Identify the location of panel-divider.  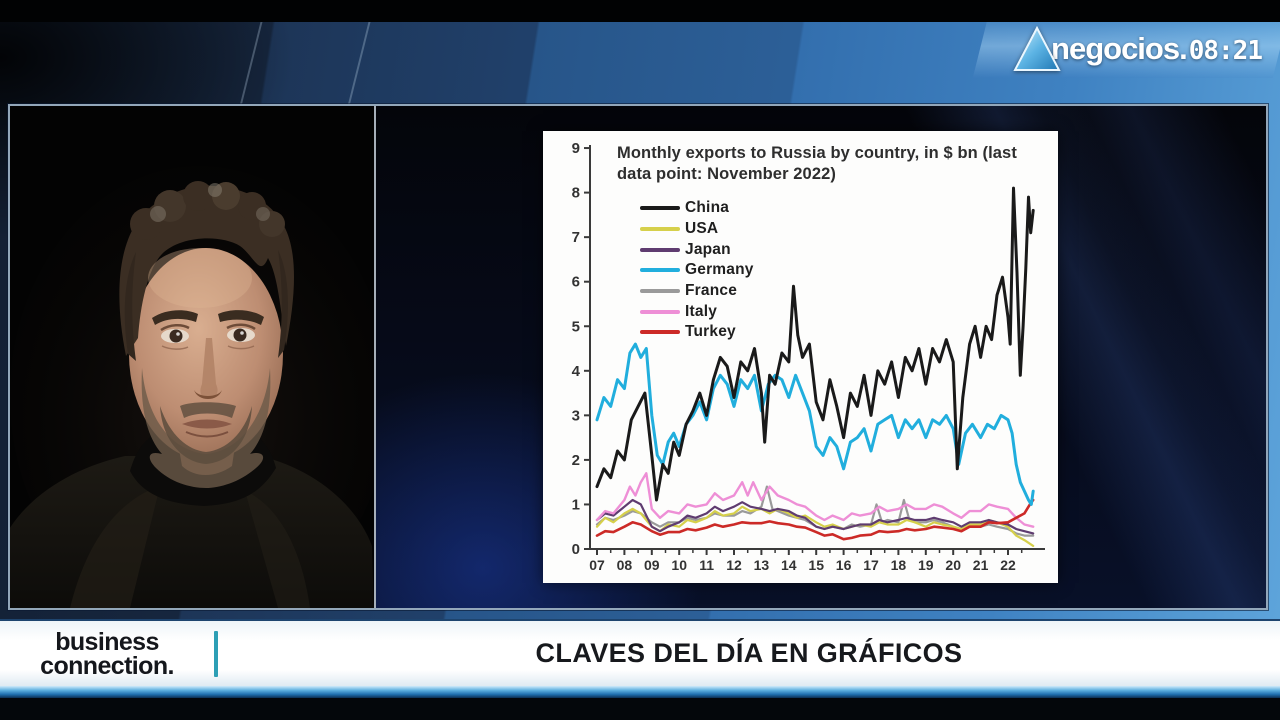
(375, 357).